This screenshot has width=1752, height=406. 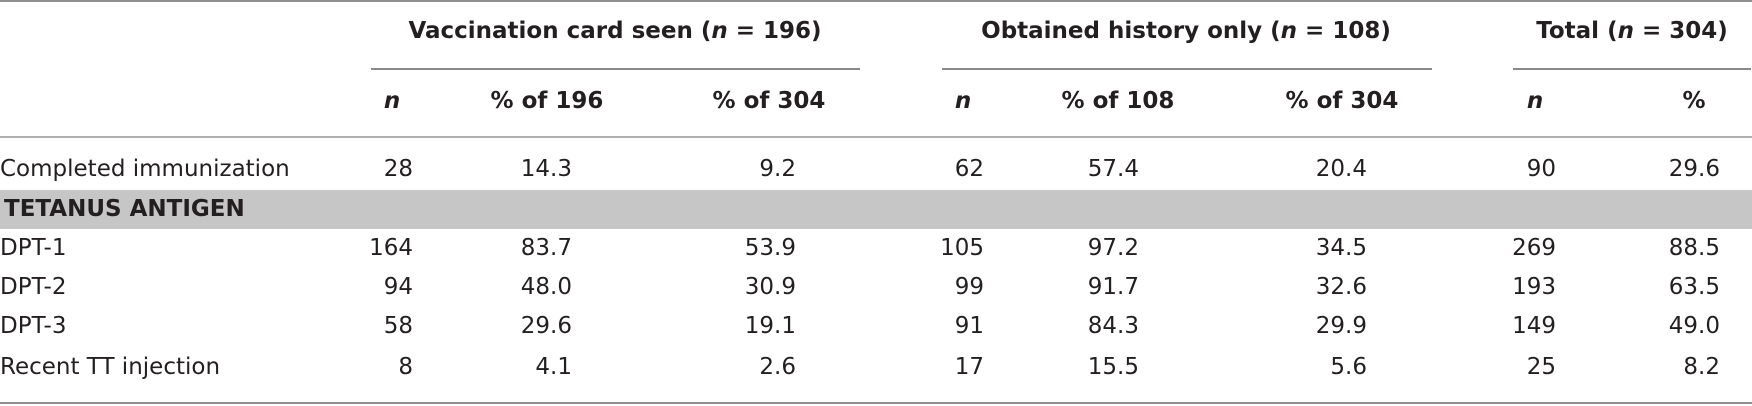 I want to click on section-band, so click(x=876, y=209).